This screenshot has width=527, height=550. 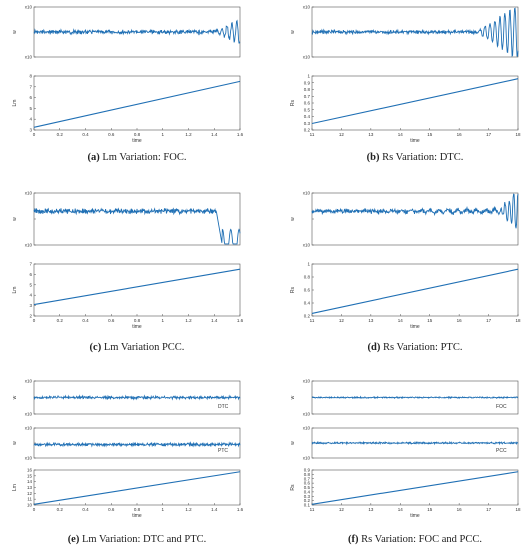 I want to click on subplot-c-1: Lm 2 3 4 5 6 7 0 0.2 0.4 0.6 0.8 1 1.2 1.4 1.6 time, so click(x=128, y=296).